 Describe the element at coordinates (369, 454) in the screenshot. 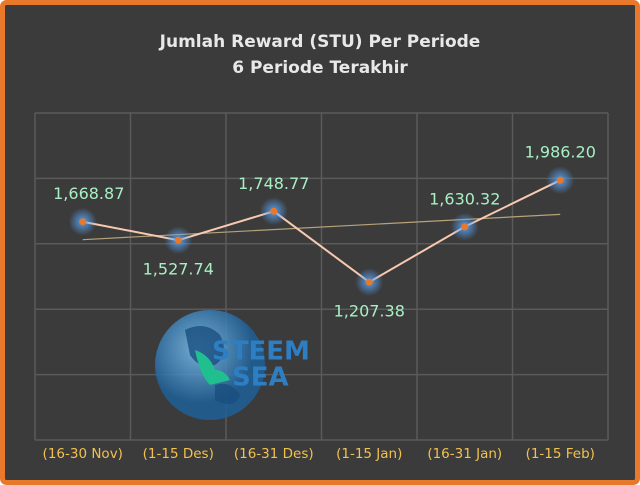

I see `x-tick-label: (1-15 Jan)` at that location.